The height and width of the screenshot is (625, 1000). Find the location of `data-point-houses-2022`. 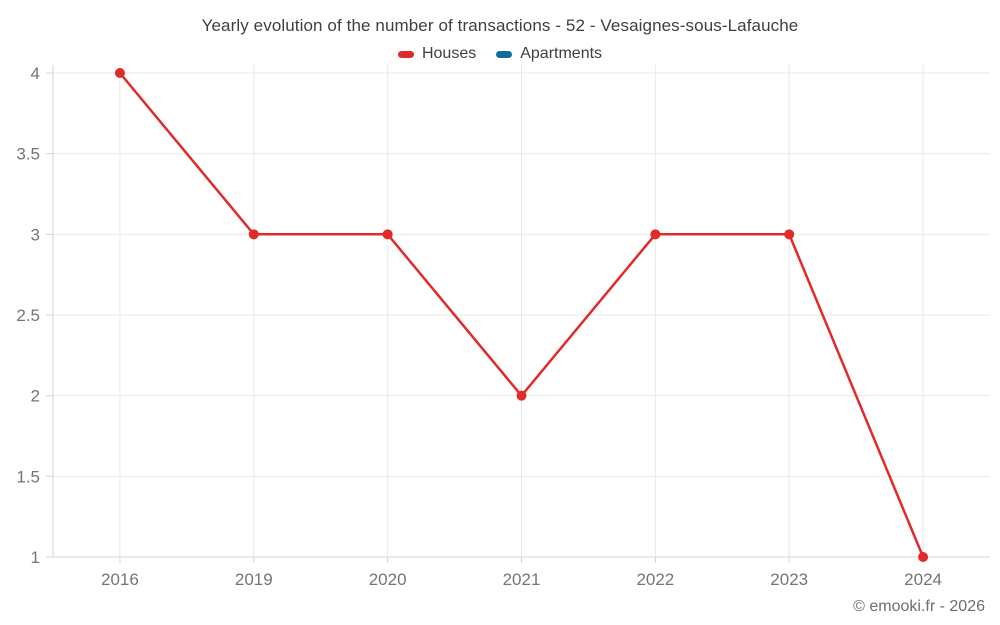

data-point-houses-2022 is located at coordinates (655, 234).